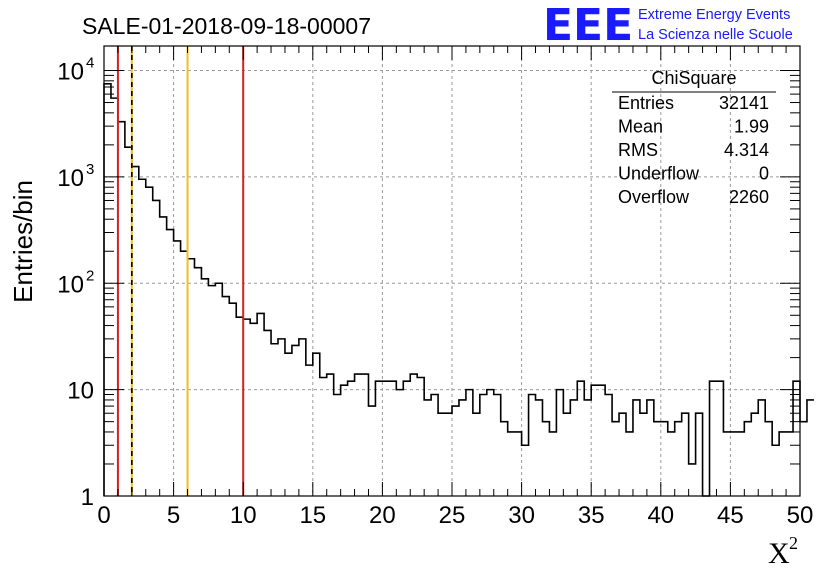 The width and height of the screenshot is (836, 572). Describe the element at coordinates (521, 515) in the screenshot. I see `x-tick-label: 30` at that location.